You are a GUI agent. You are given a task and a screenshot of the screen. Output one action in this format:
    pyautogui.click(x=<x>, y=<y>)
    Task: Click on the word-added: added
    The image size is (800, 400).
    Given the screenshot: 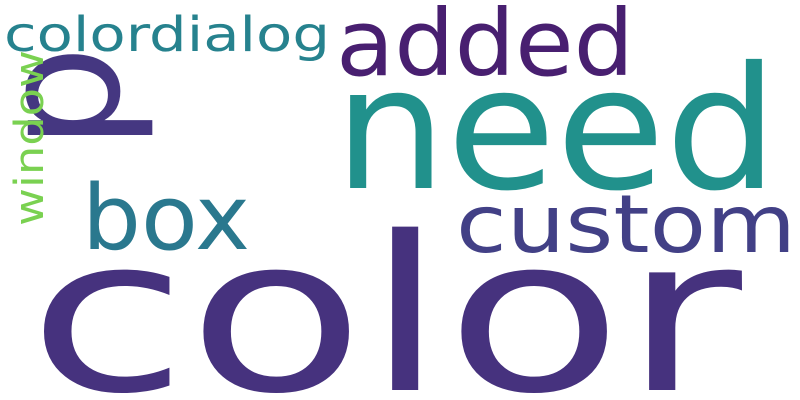 What is the action you would take?
    pyautogui.click(x=485, y=48)
    